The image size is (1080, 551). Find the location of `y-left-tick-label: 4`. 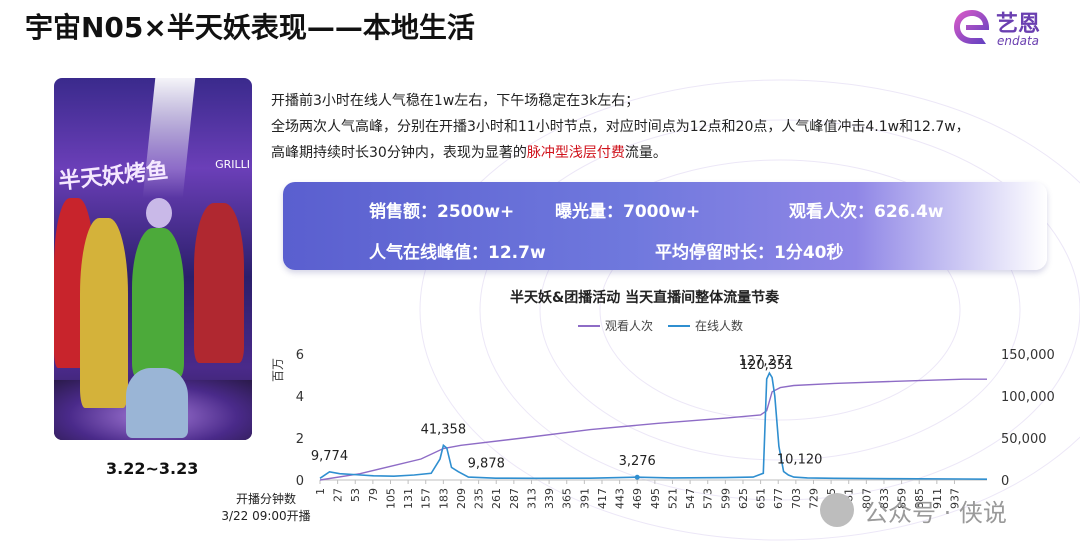

y-left-tick-label: 4 is located at coordinates (300, 397).